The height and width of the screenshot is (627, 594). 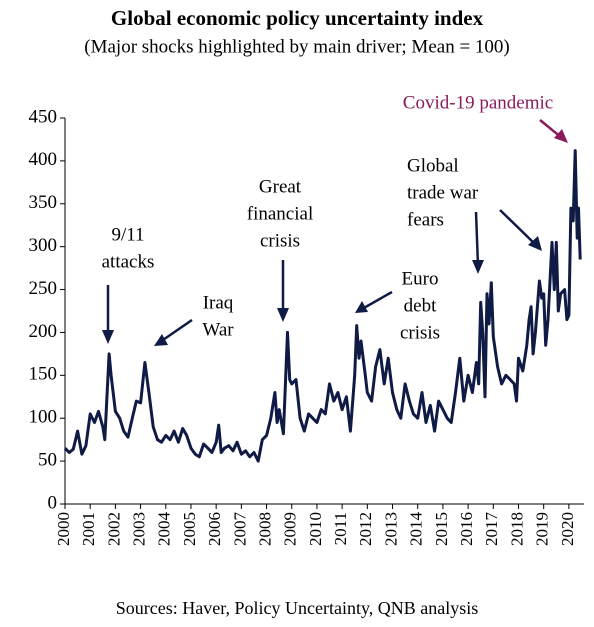 What do you see at coordinates (239, 529) in the screenshot?
I see `x-tick-label: 2007` at bounding box center [239, 529].